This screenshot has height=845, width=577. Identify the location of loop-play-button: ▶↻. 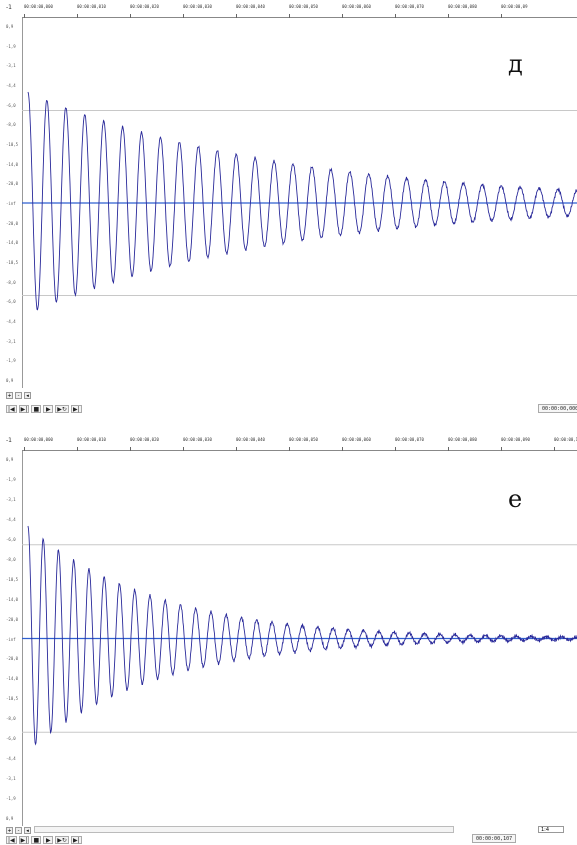
(62, 409).